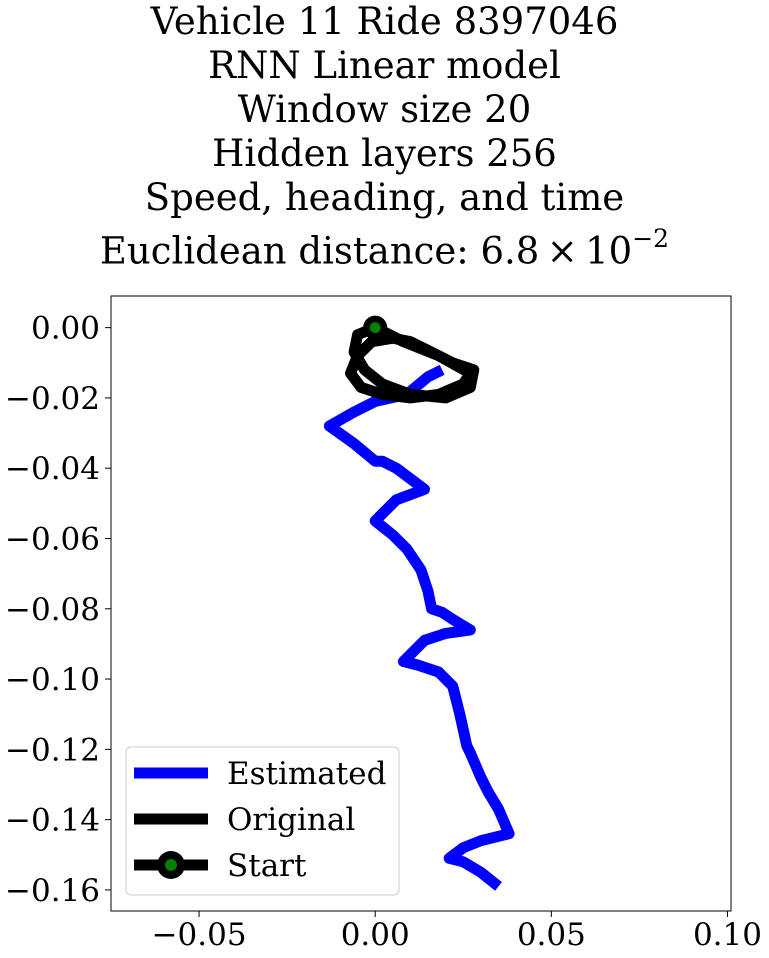 The height and width of the screenshot is (958, 769). Describe the element at coordinates (727, 935) in the screenshot. I see `x-tick-label: 0.10` at that location.